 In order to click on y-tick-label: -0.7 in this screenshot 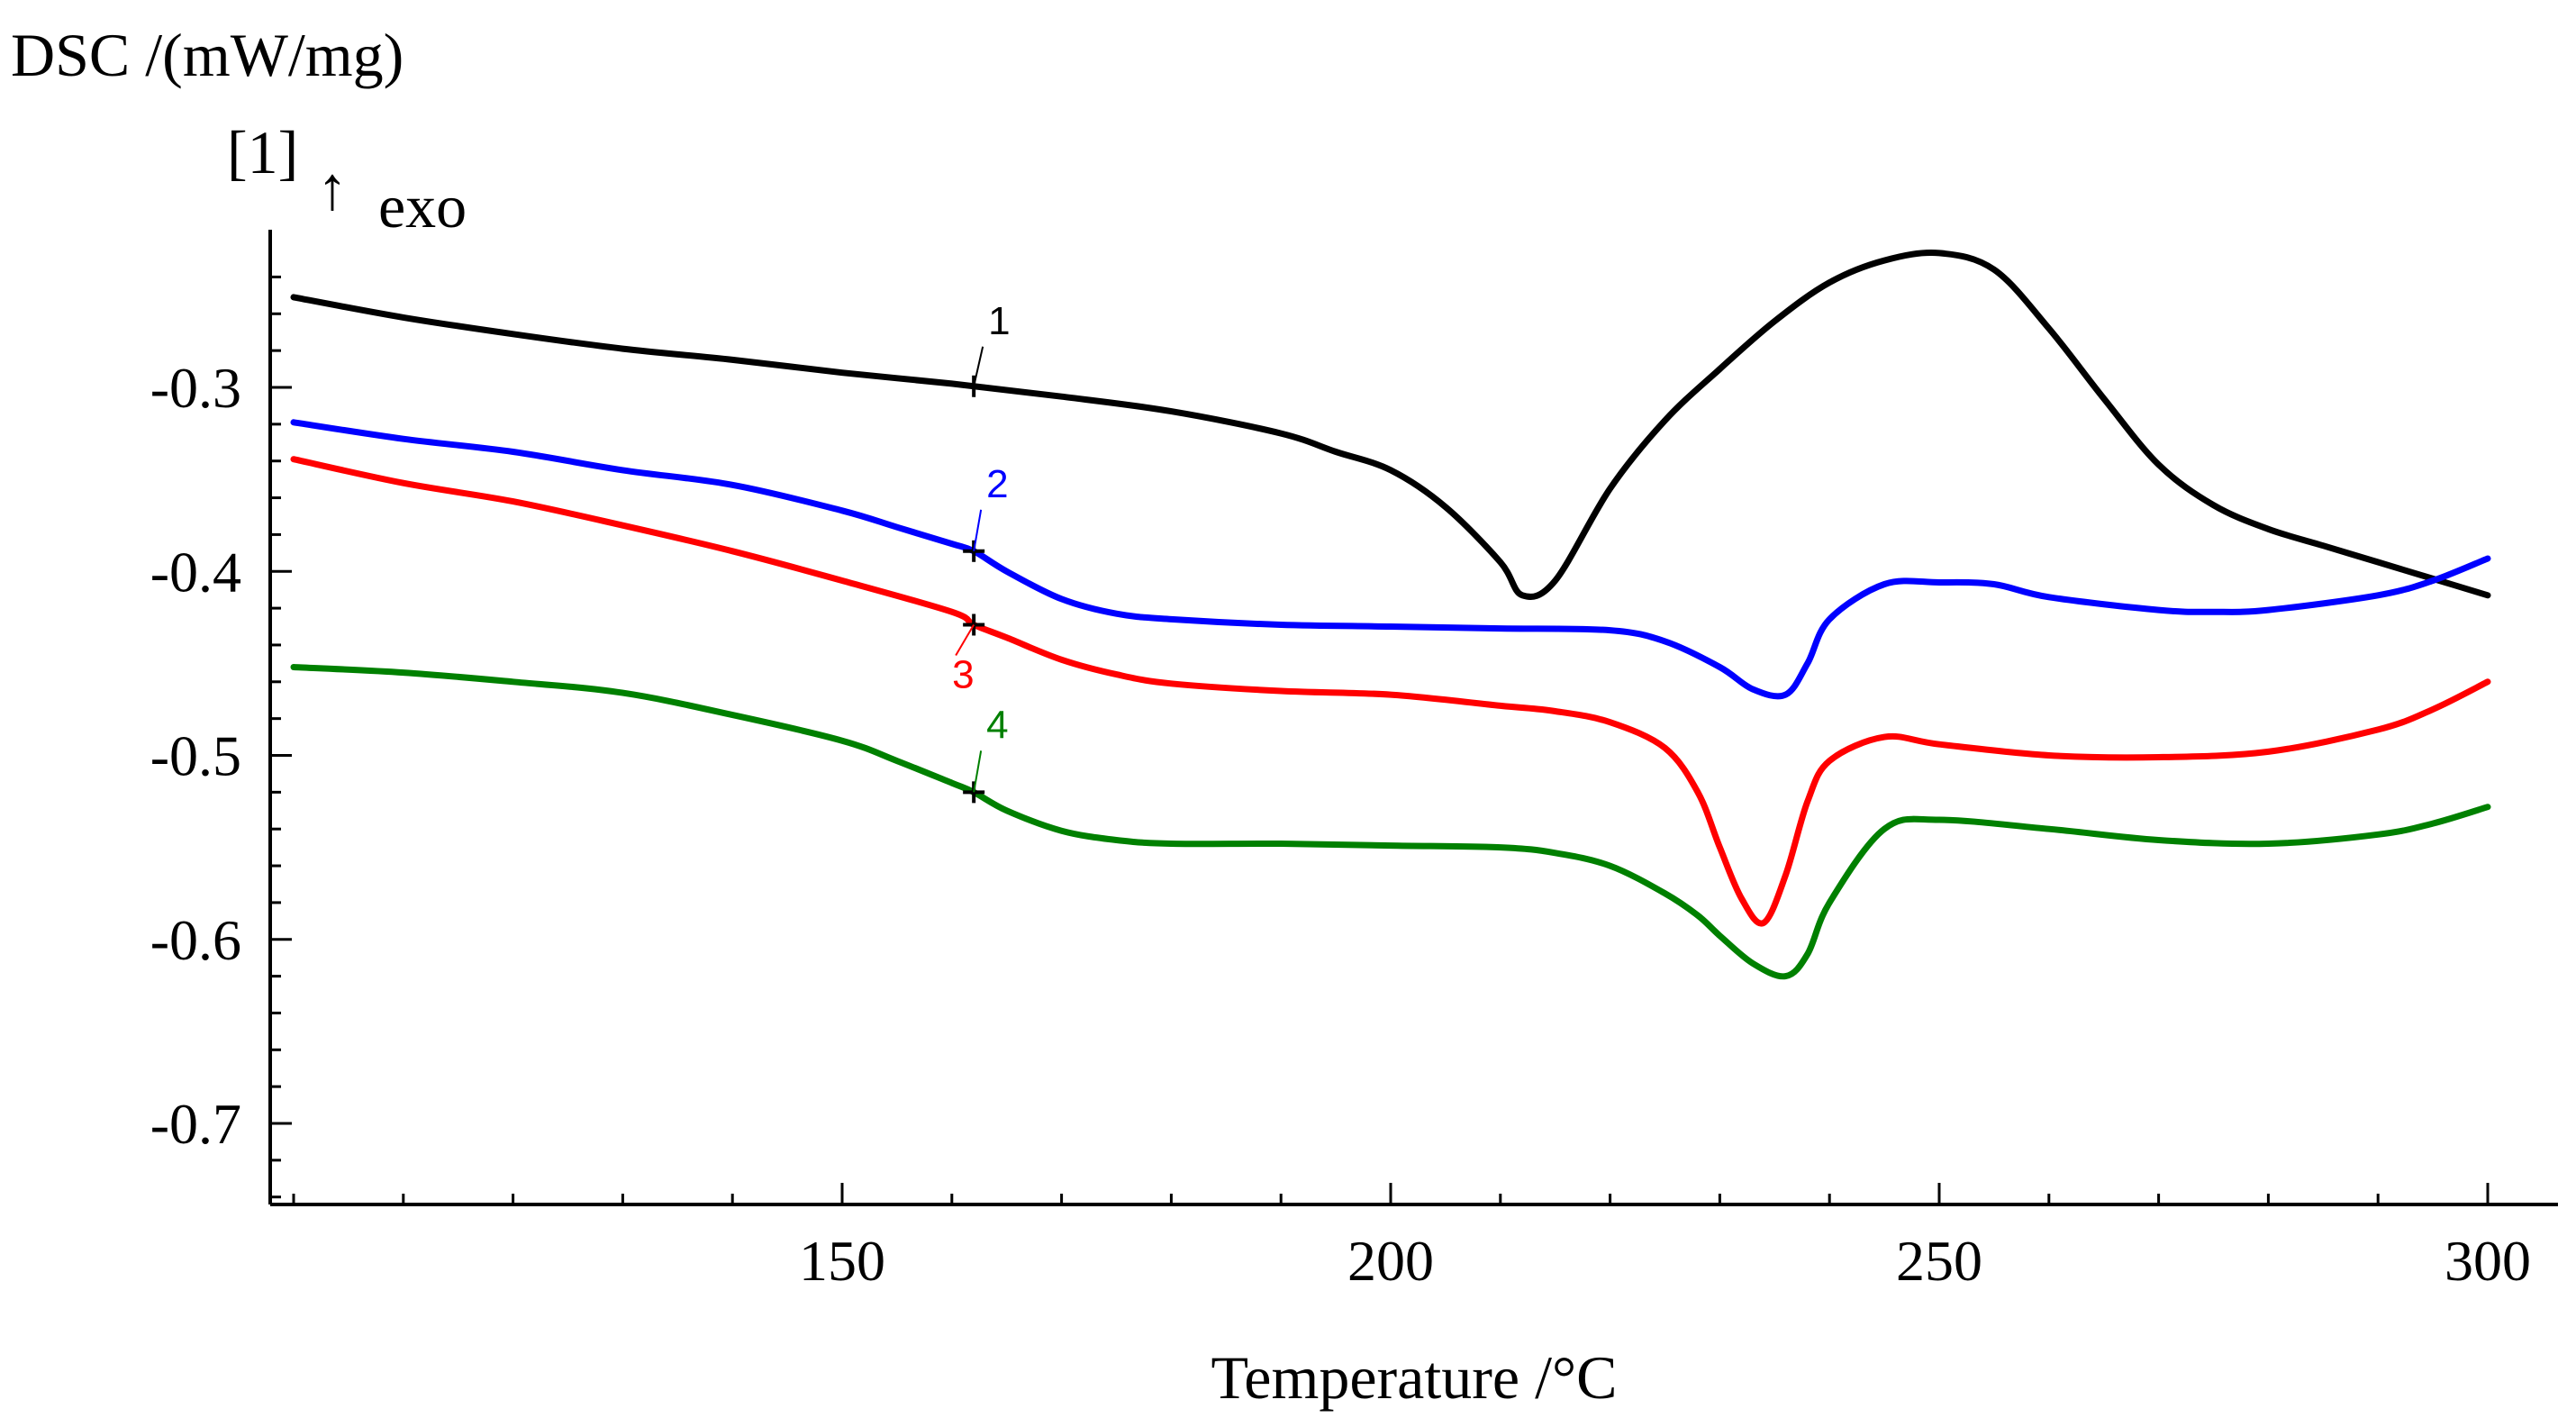, I will do `click(196, 1124)`.